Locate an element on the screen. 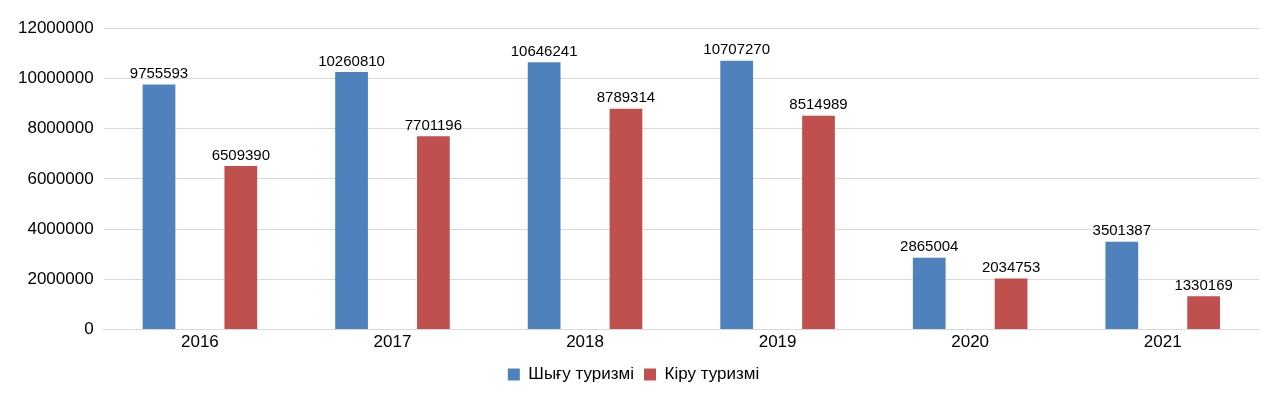 The height and width of the screenshot is (401, 1287). x-tick-label: 2017 is located at coordinates (392, 342).